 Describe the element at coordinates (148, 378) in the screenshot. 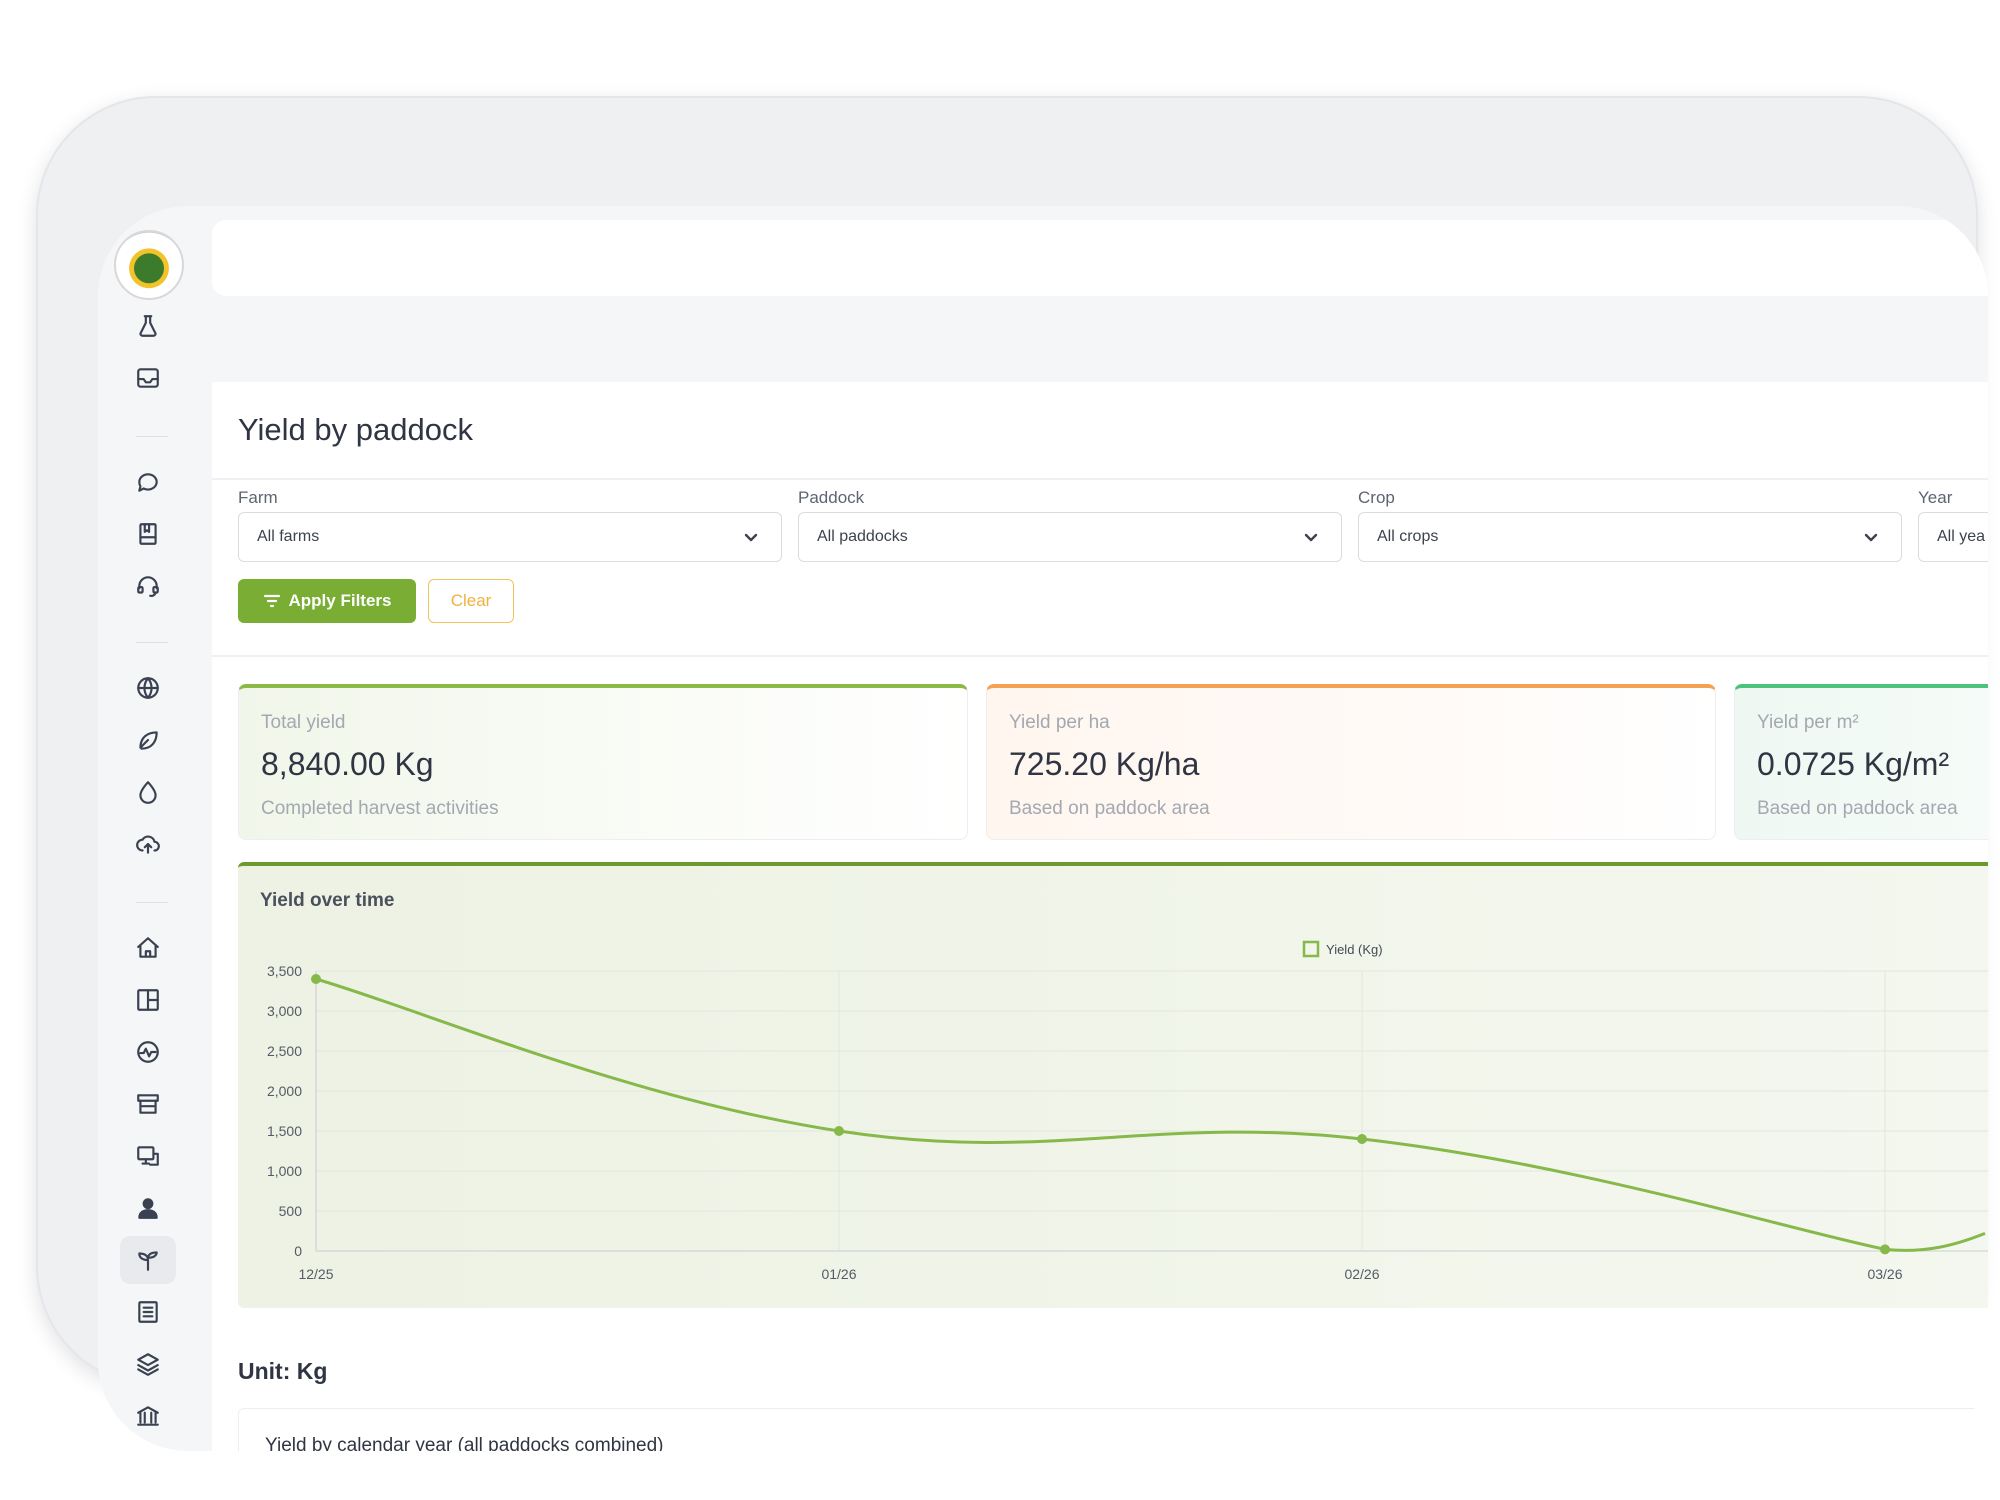

I see `inbox-icon` at that location.